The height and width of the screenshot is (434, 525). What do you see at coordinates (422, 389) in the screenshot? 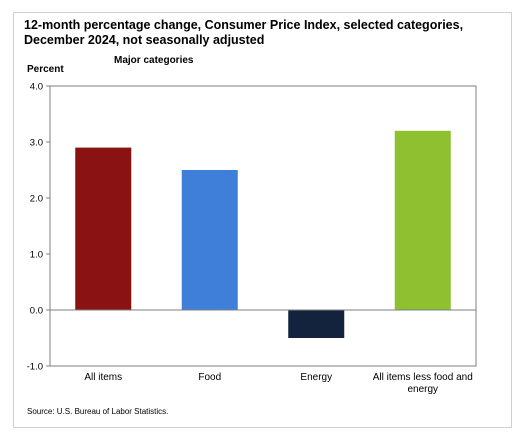
I see `x-category-label: energy` at bounding box center [422, 389].